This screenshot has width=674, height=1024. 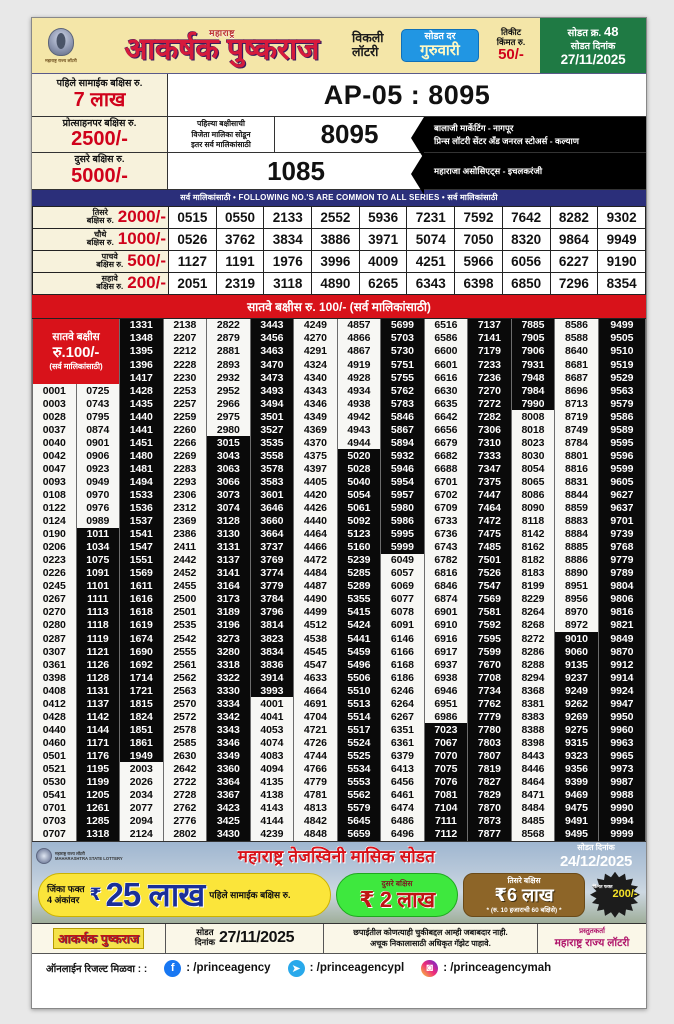 I want to click on promo-logo-caption-2: MAHARASHTRA STATE LOTTERY, so click(x=89, y=858).